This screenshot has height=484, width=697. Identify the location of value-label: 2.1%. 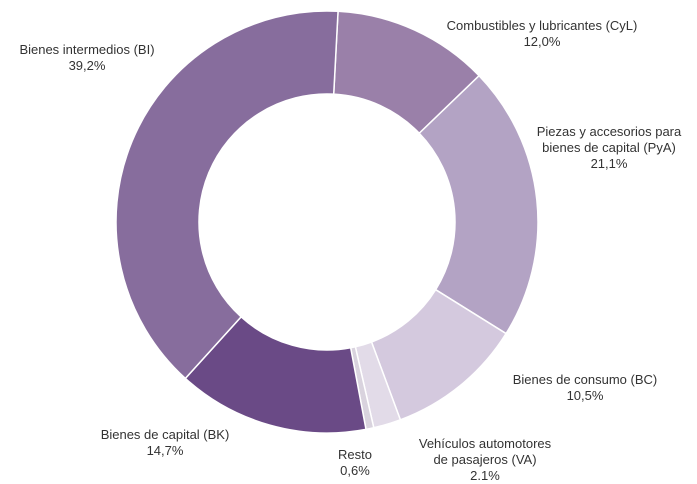
(485, 475).